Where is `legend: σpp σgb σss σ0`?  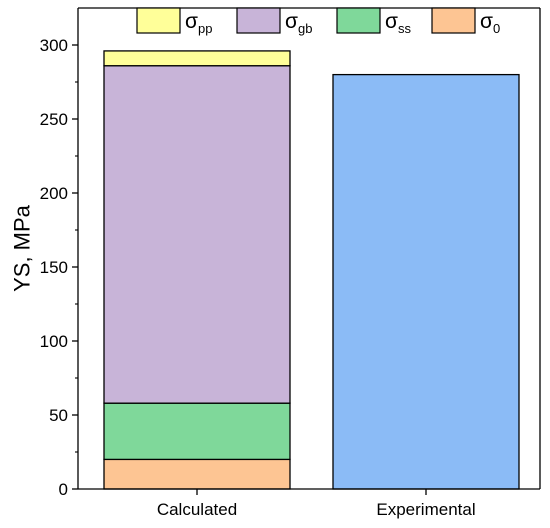
legend: σpp σgb σss σ0 is located at coordinates (318, 21).